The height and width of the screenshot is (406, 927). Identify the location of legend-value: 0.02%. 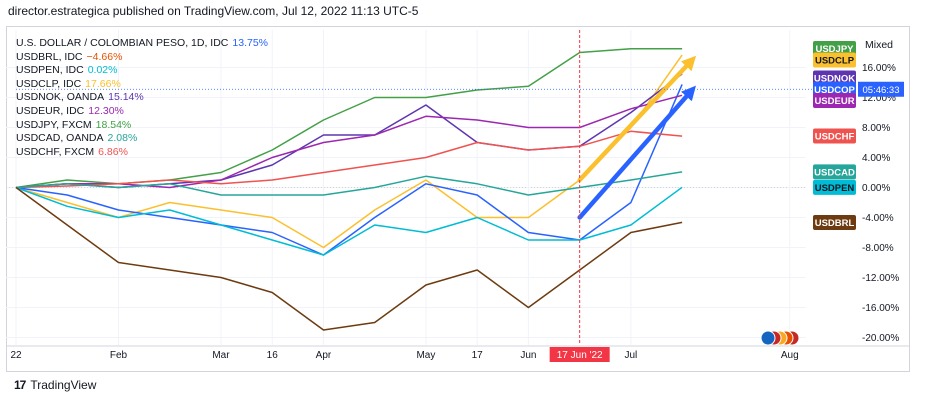
(102, 70).